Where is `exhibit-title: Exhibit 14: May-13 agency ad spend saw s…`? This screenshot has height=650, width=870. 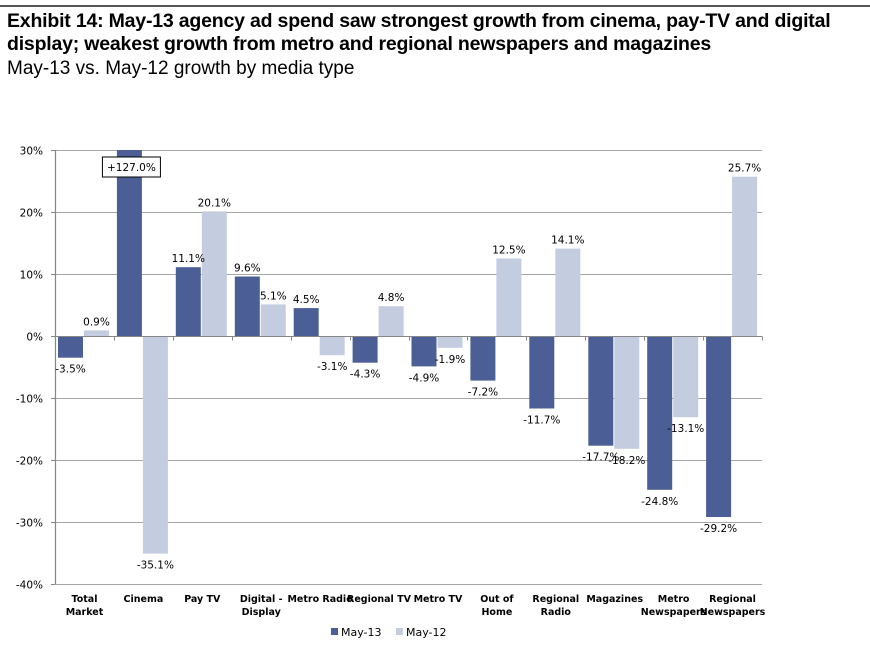
exhibit-title: Exhibit 14: May-13 agency ad spend saw s… is located at coordinates (419, 32).